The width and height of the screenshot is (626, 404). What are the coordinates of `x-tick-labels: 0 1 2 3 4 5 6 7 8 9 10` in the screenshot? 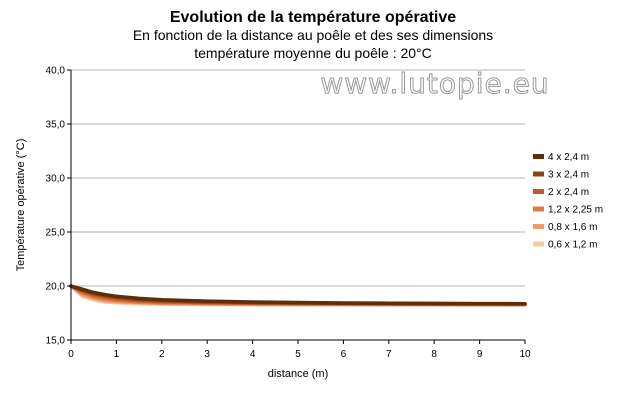 It's located at (299, 350).